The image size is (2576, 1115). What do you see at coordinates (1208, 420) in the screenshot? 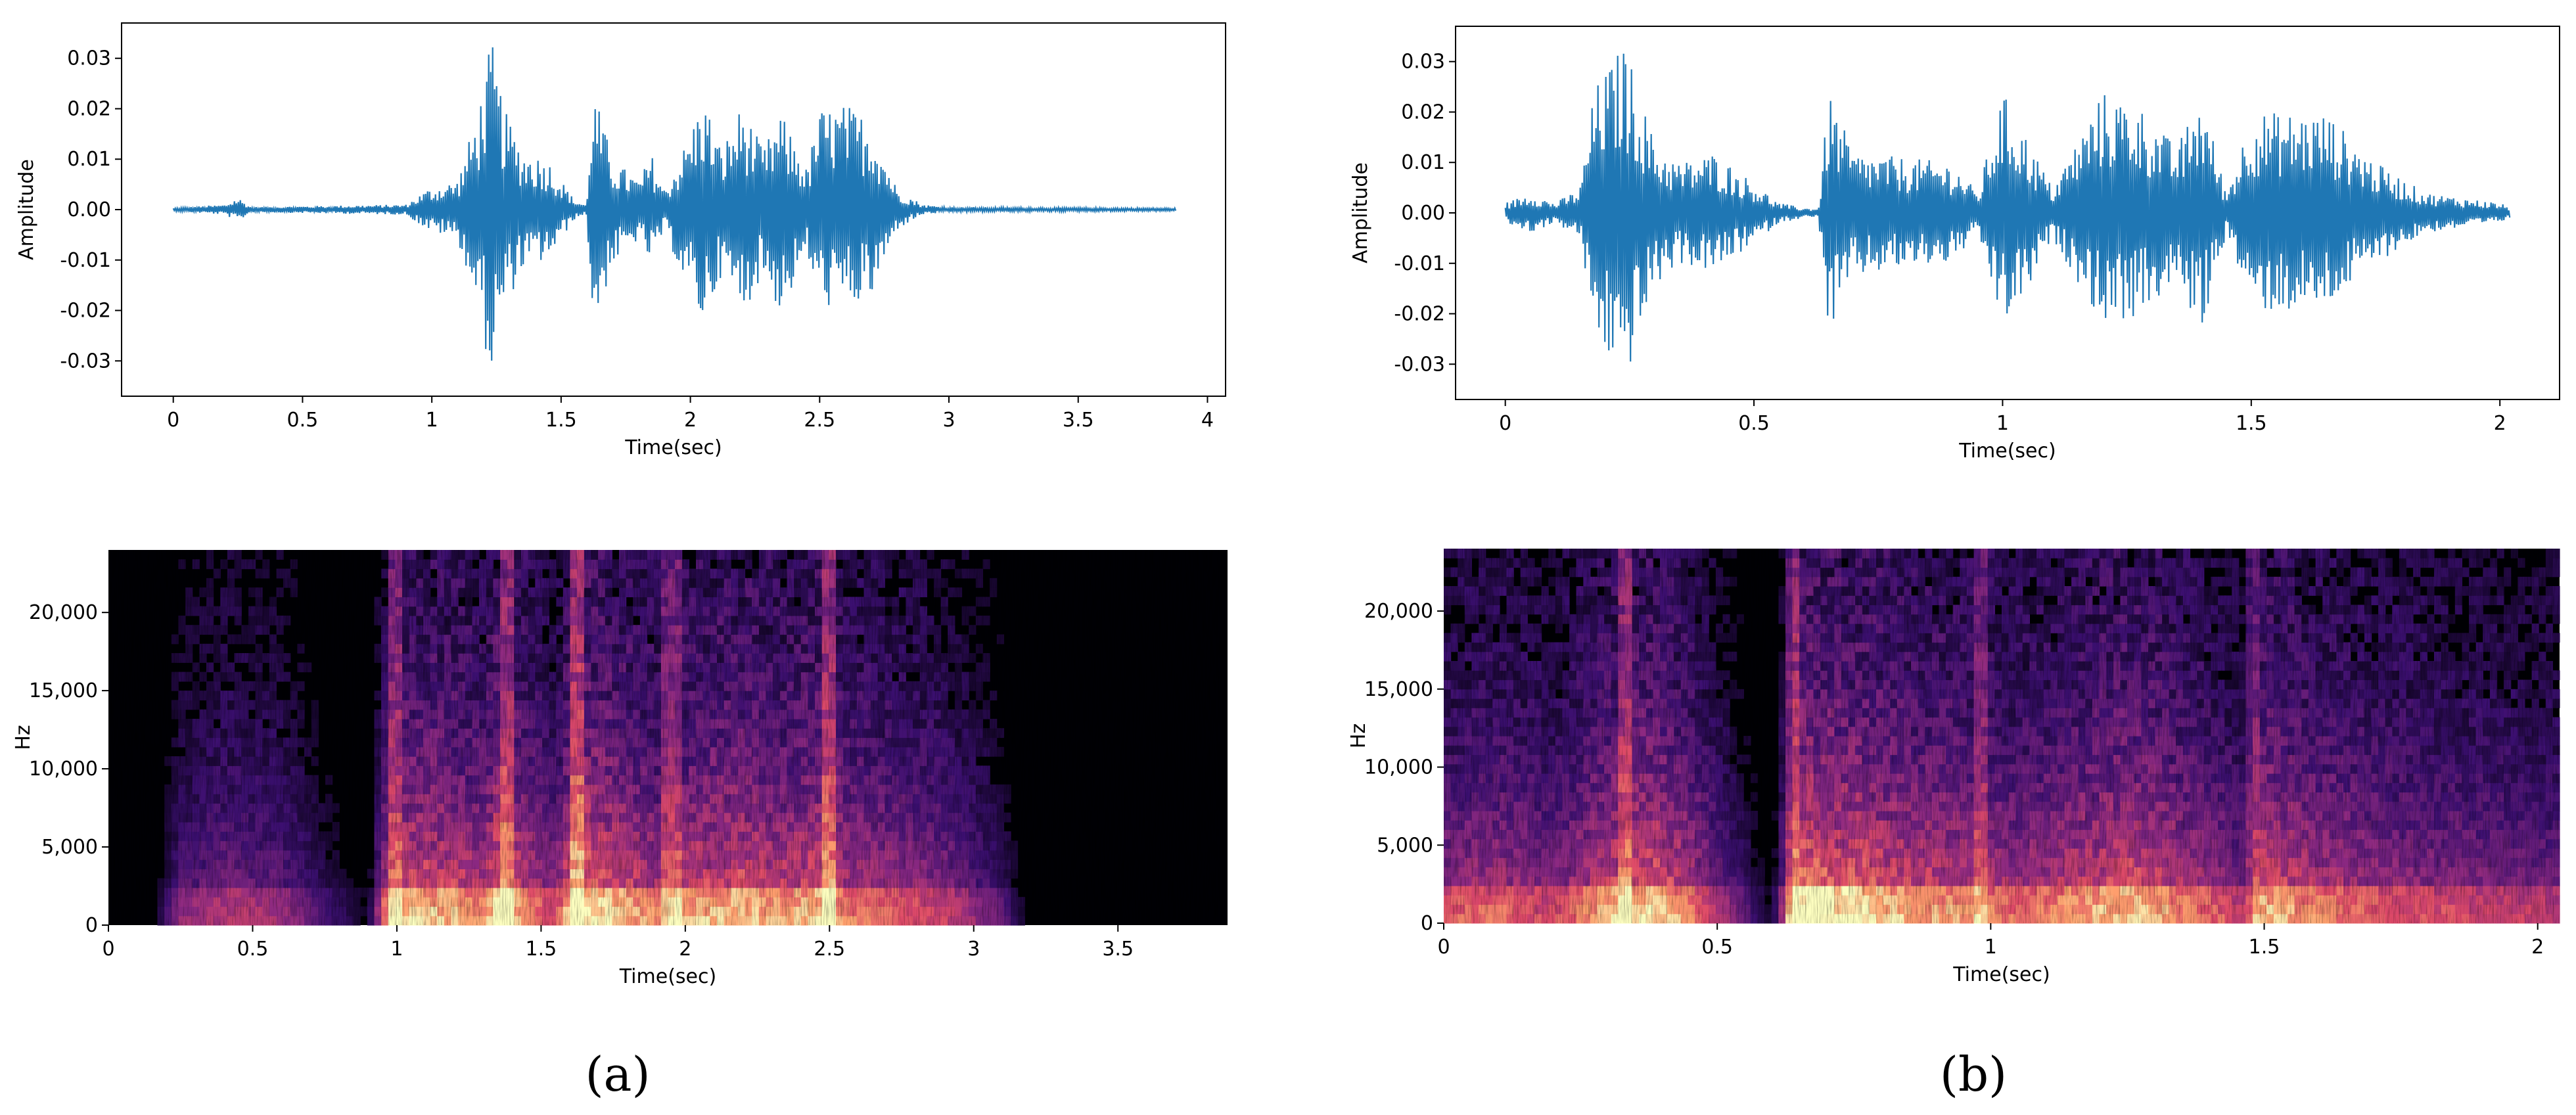
I see `x-tick-label: 4` at bounding box center [1208, 420].